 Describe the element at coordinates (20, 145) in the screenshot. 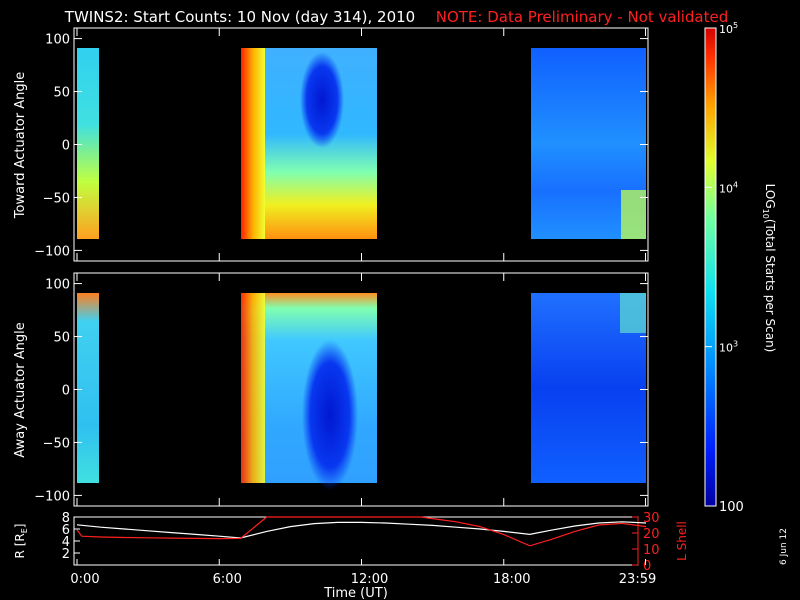

I see `toward-ylabel: Toward Actuator Angle` at that location.